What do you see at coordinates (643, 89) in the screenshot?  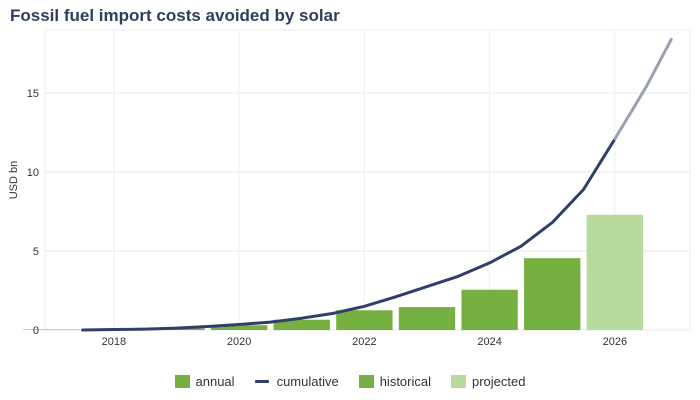 I see `line-cumulative-projected` at bounding box center [643, 89].